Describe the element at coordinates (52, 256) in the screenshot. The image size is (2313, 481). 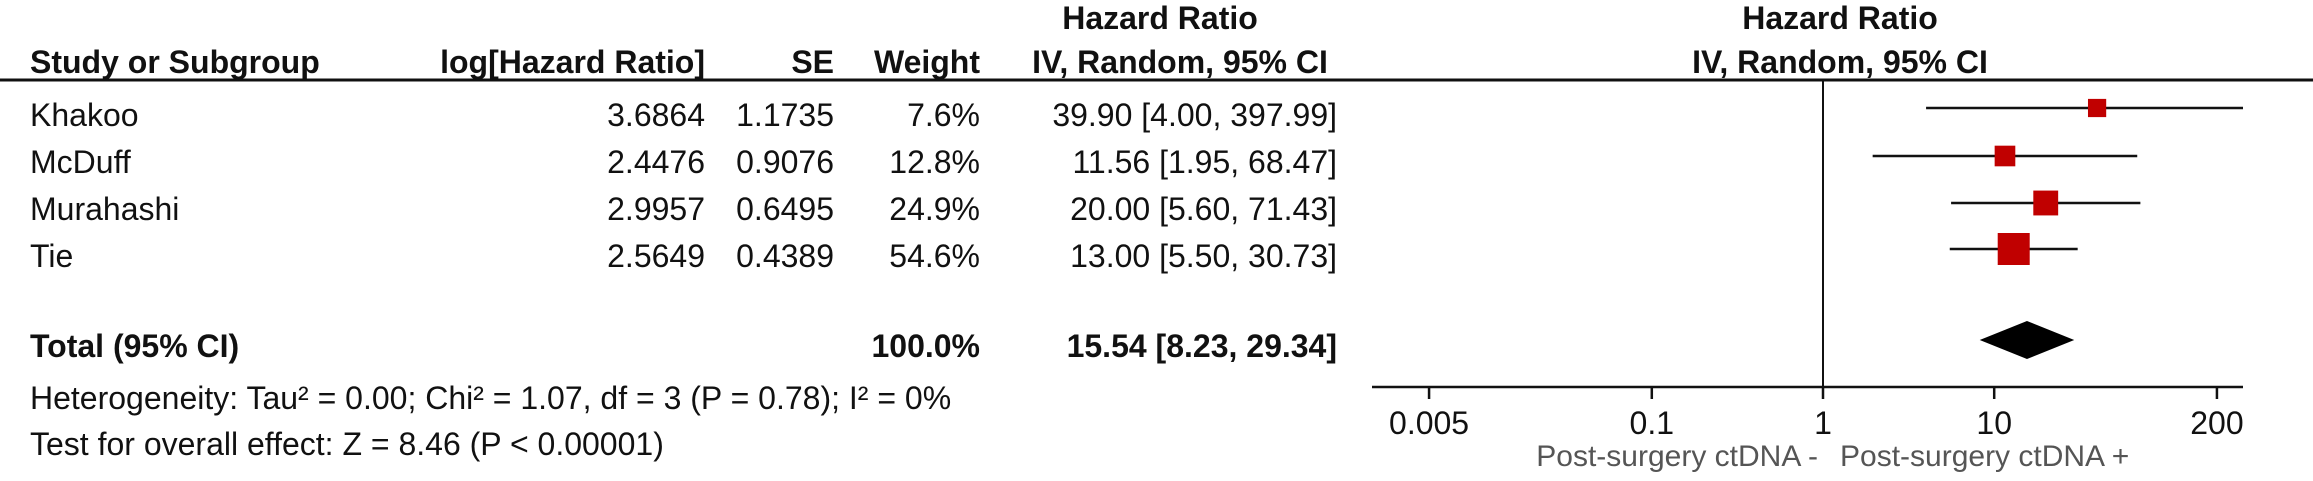
I see `study-name: Tie` at that location.